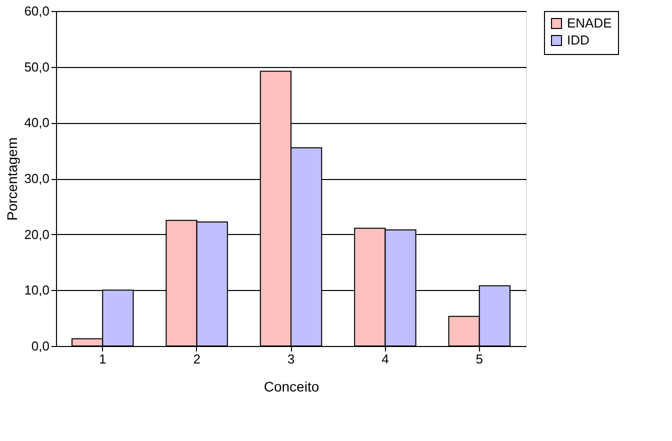  Describe the element at coordinates (37, 178) in the screenshot. I see `y-tick-label: 30,0` at that location.